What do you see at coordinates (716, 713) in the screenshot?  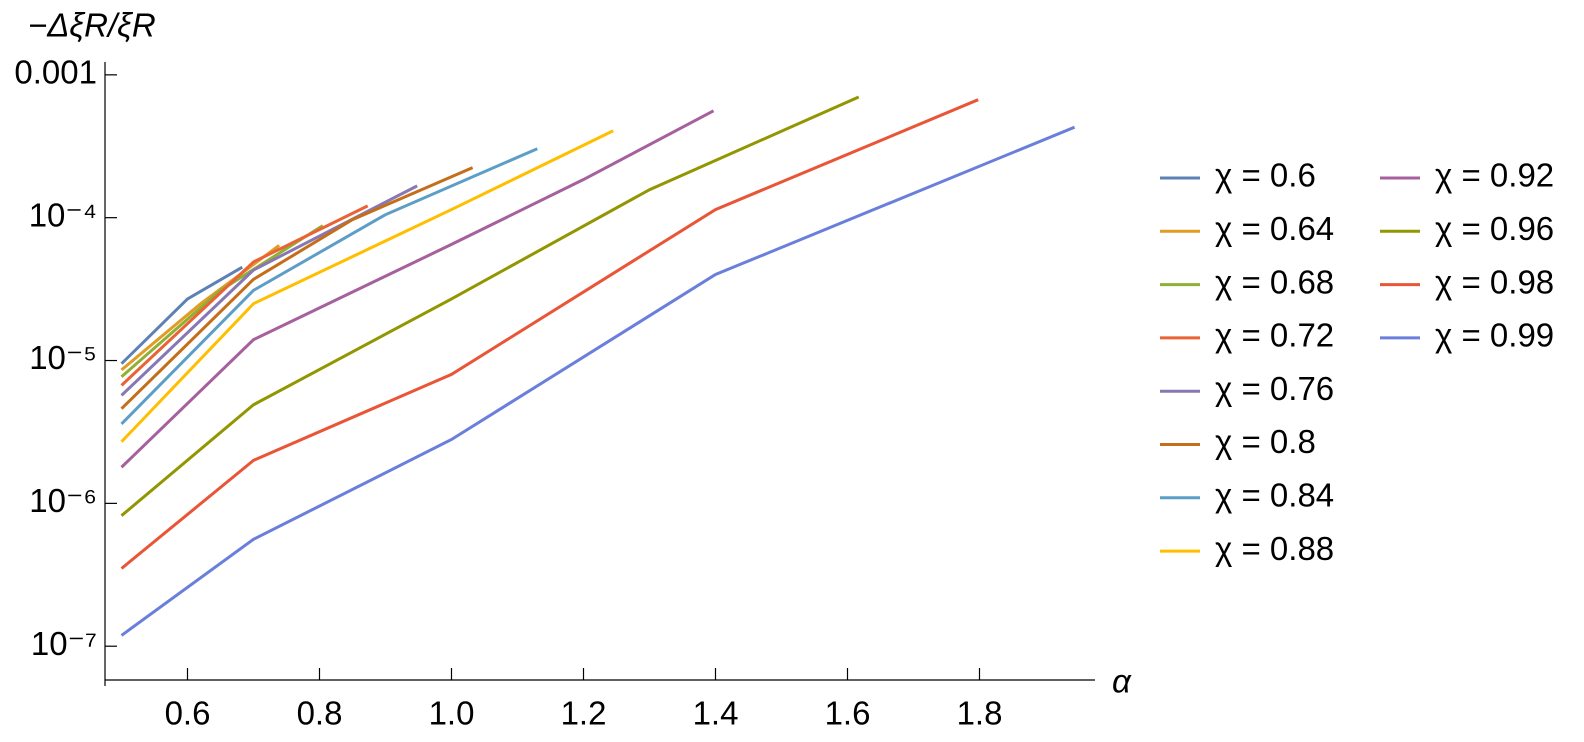 I see `x-tick-label: 1.4` at bounding box center [716, 713].